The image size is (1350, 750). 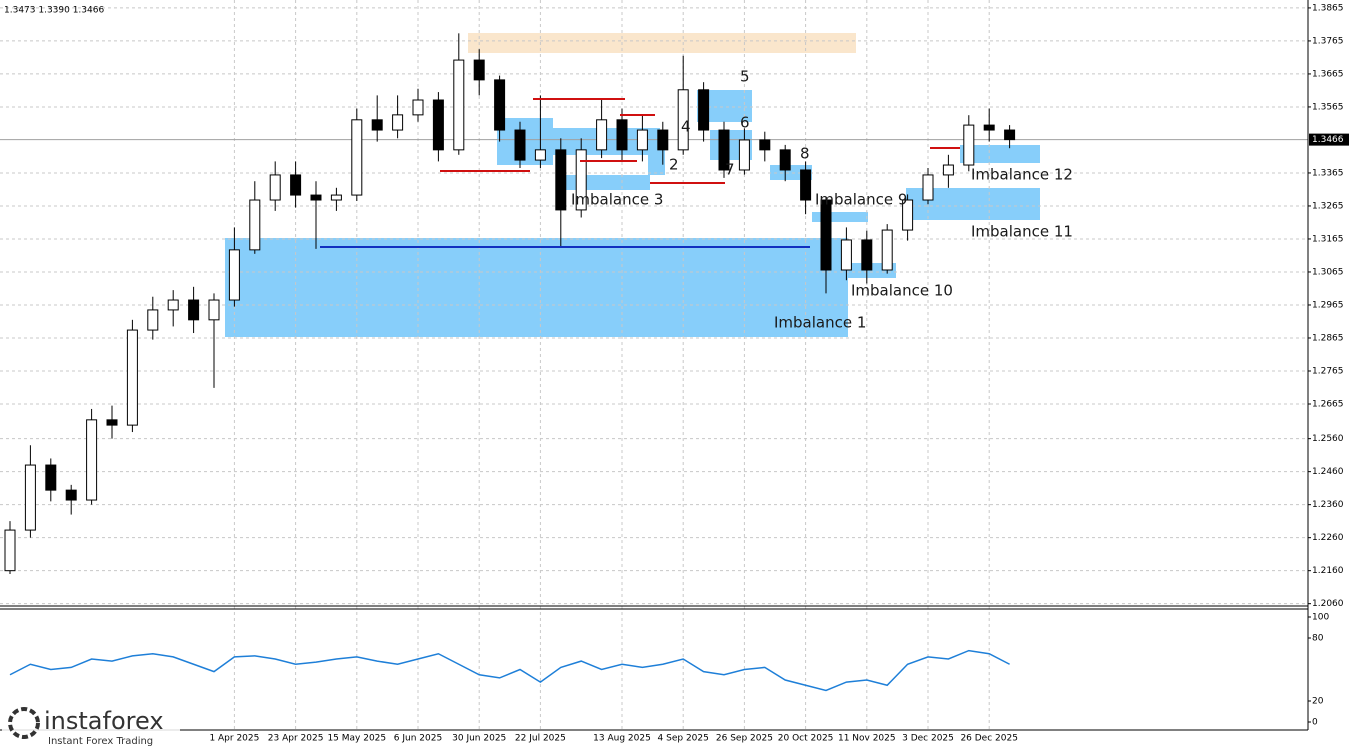 I want to click on y-tick-label: 1.2965, so click(x=1328, y=305).